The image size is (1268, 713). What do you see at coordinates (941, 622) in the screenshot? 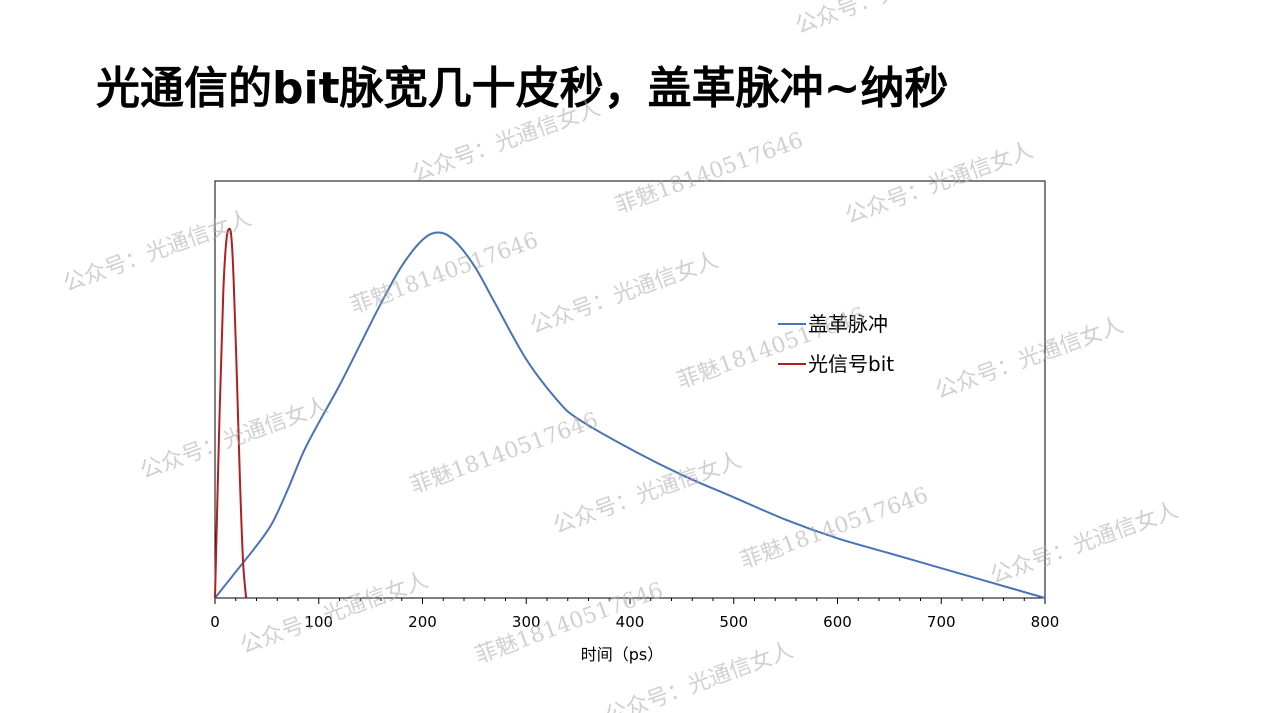
I see `x-tick-label: 700` at bounding box center [941, 622].